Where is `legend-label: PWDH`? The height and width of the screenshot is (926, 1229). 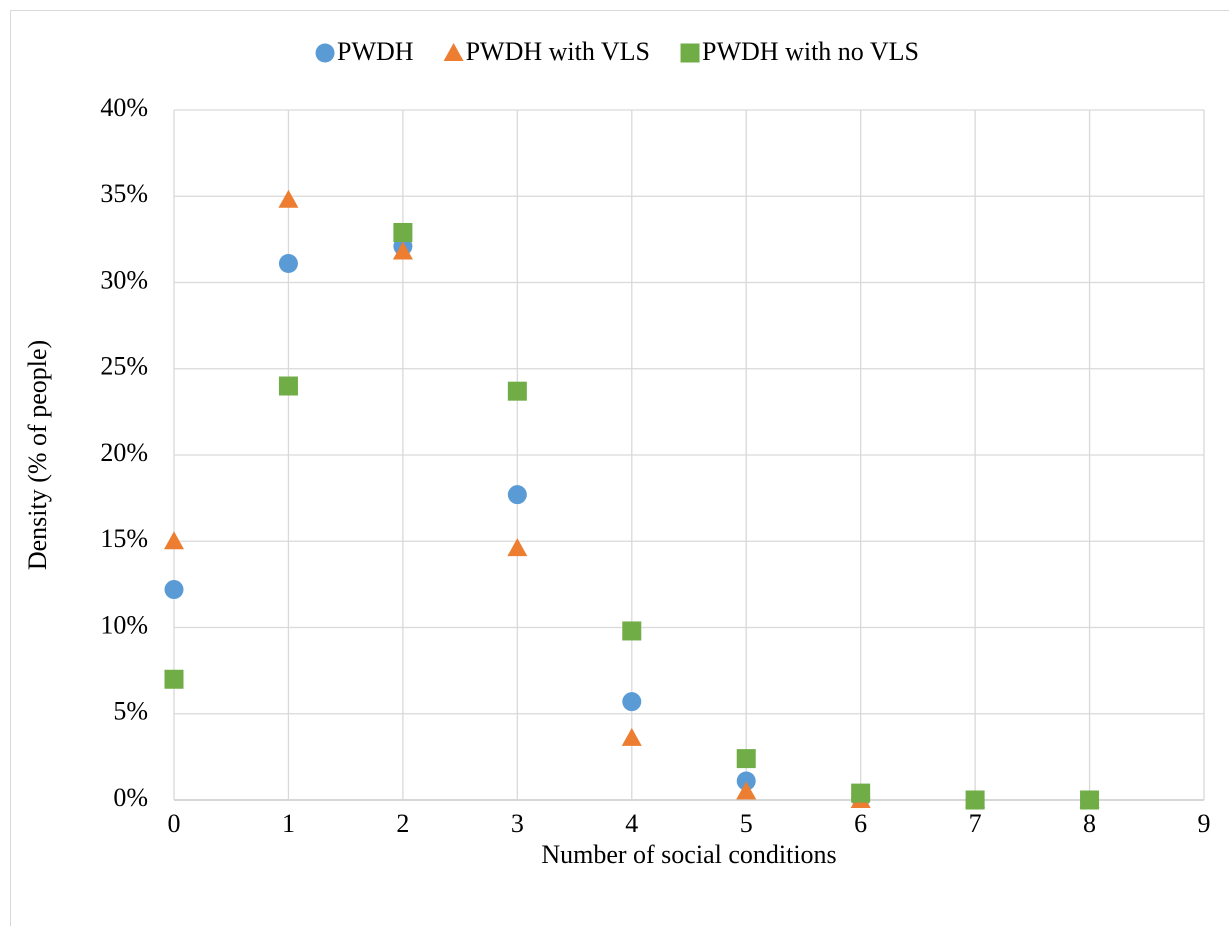 legend-label: PWDH is located at coordinates (375, 51).